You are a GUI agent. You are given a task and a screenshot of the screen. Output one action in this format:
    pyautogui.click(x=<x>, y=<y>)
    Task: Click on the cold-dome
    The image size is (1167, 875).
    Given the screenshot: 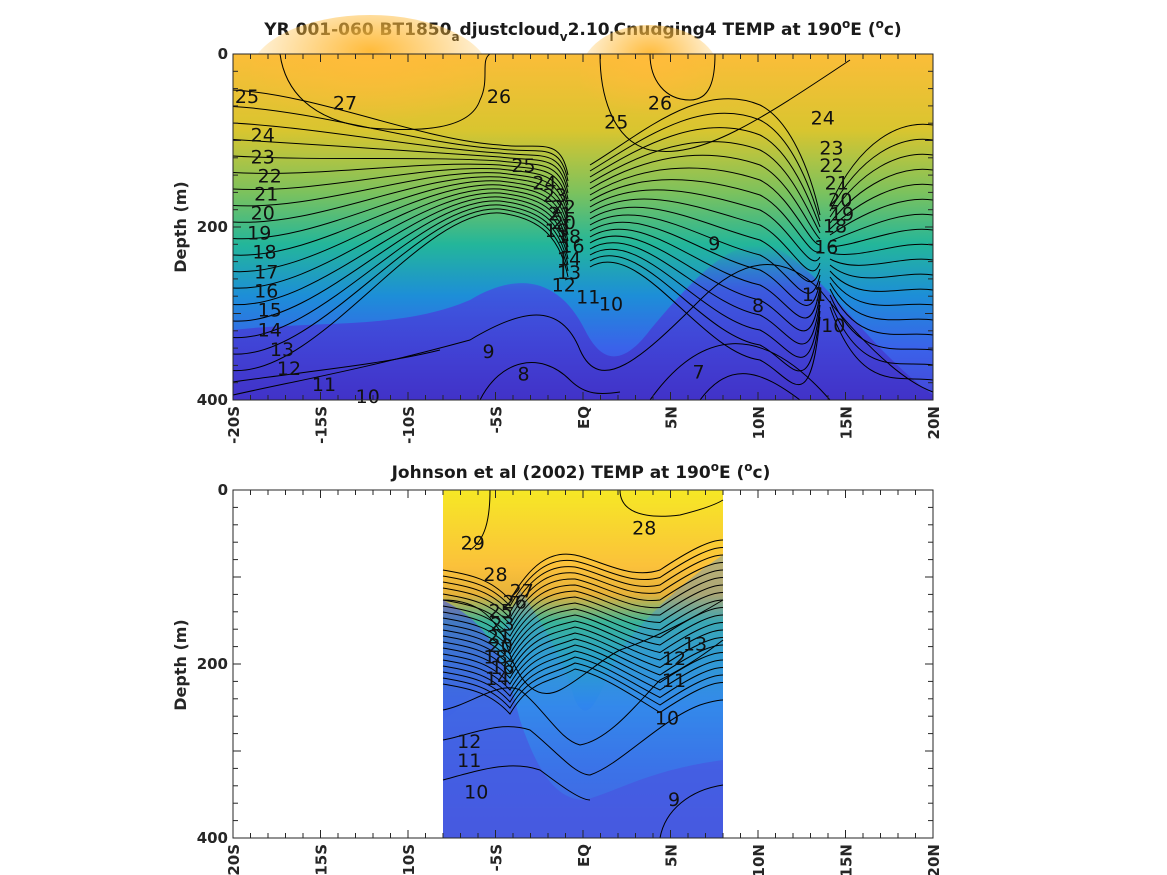 What is the action you would take?
    pyautogui.click(x=583, y=322)
    